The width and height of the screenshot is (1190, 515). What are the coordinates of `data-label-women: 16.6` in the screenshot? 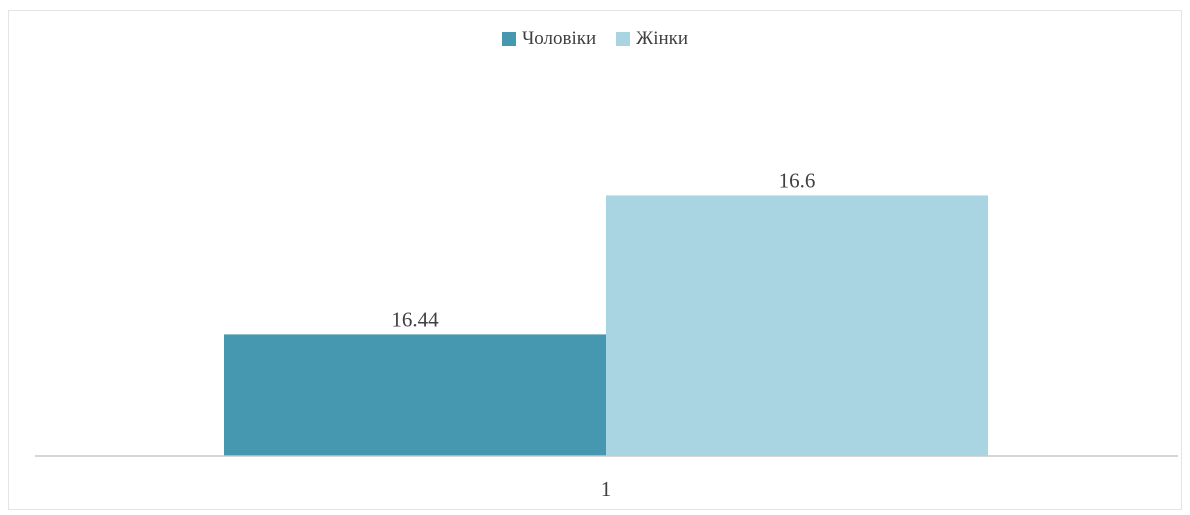 It's located at (797, 180).